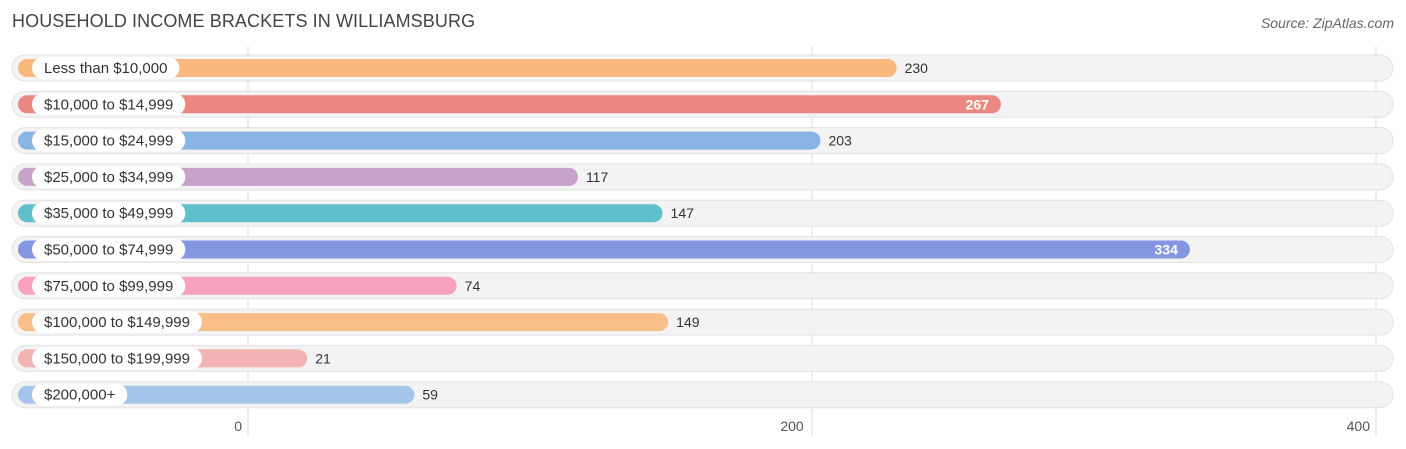 The height and width of the screenshot is (449, 1406). I want to click on bar-row: $25,000 to $34,999 117, so click(702, 177).